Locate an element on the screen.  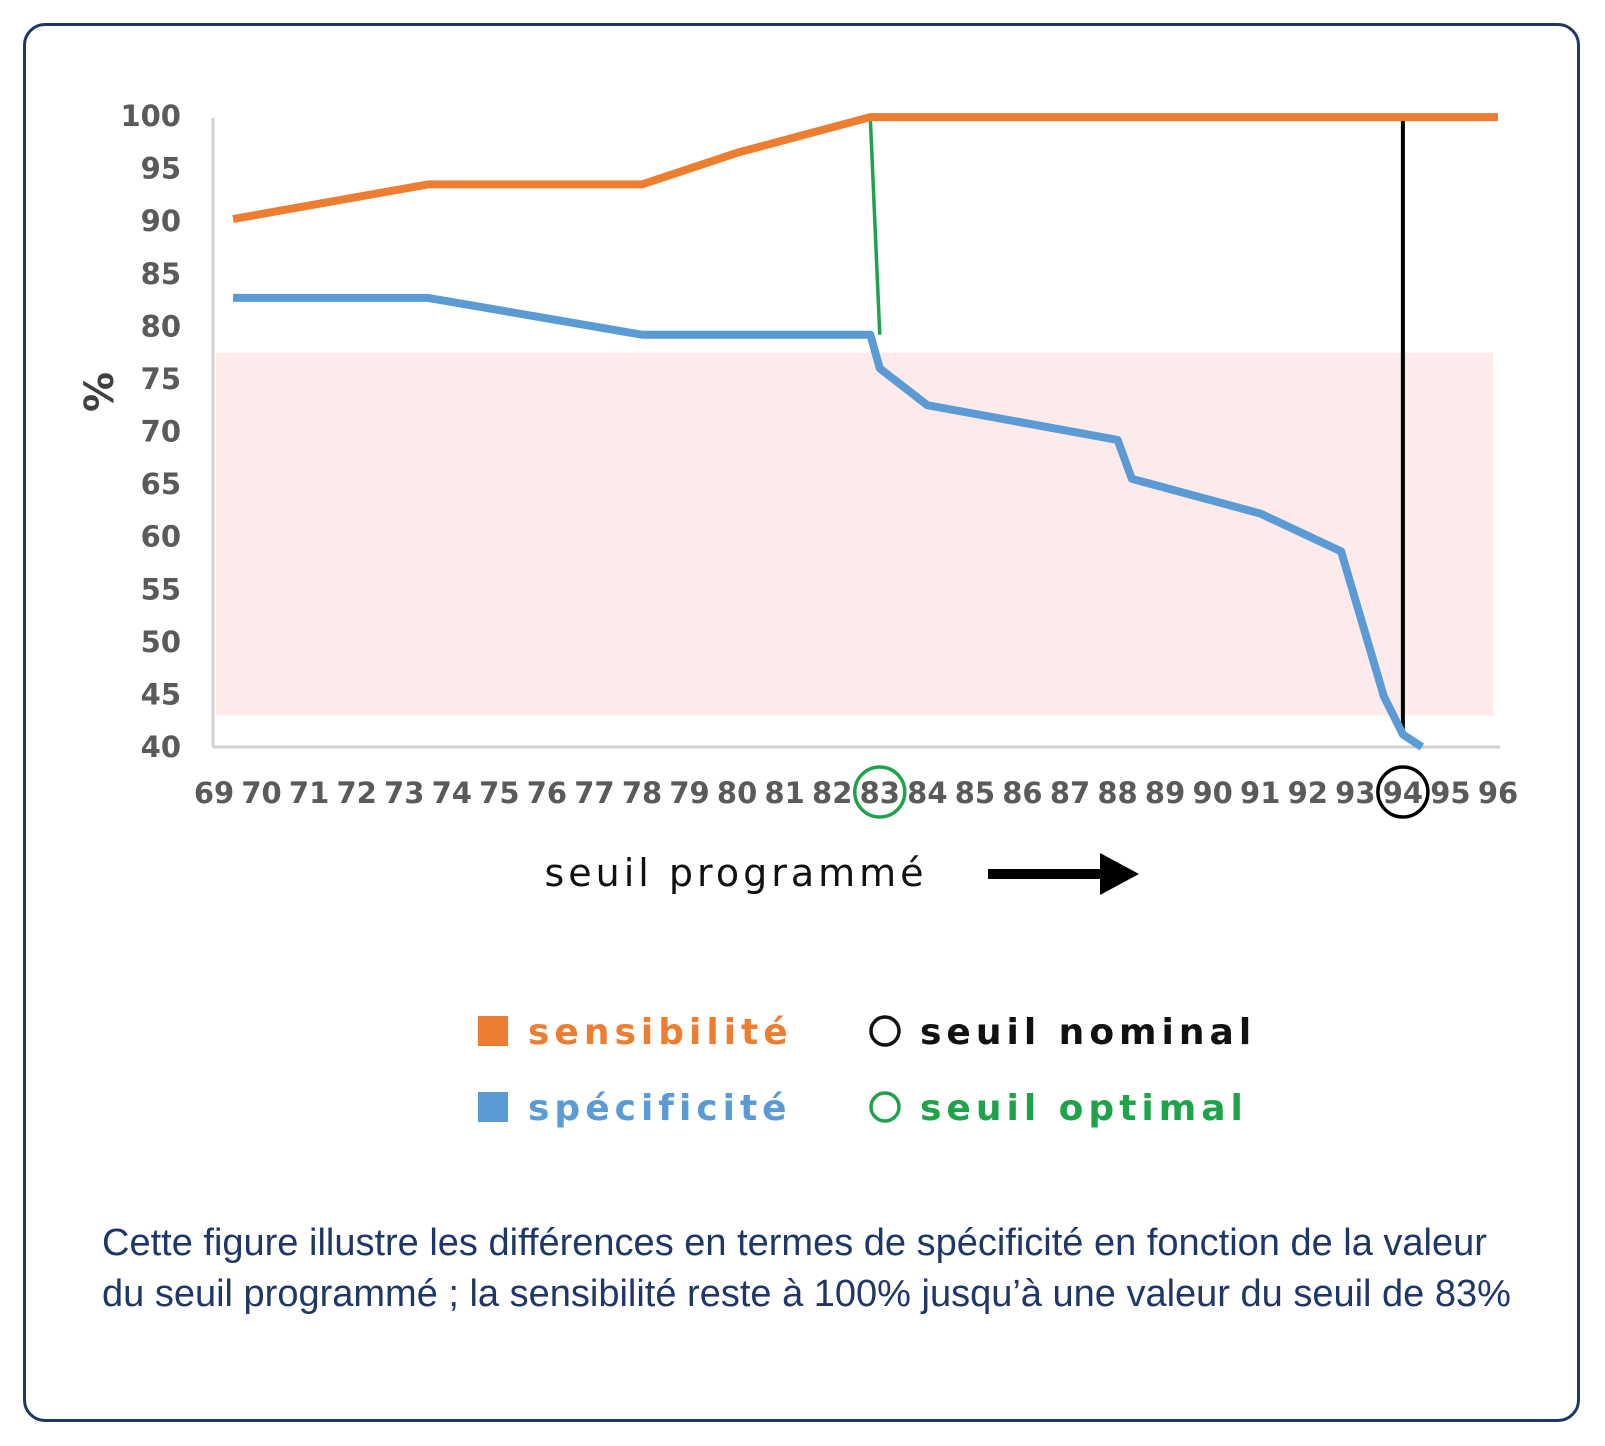
legend-label: seuil optimal is located at coordinates (1084, 1108).